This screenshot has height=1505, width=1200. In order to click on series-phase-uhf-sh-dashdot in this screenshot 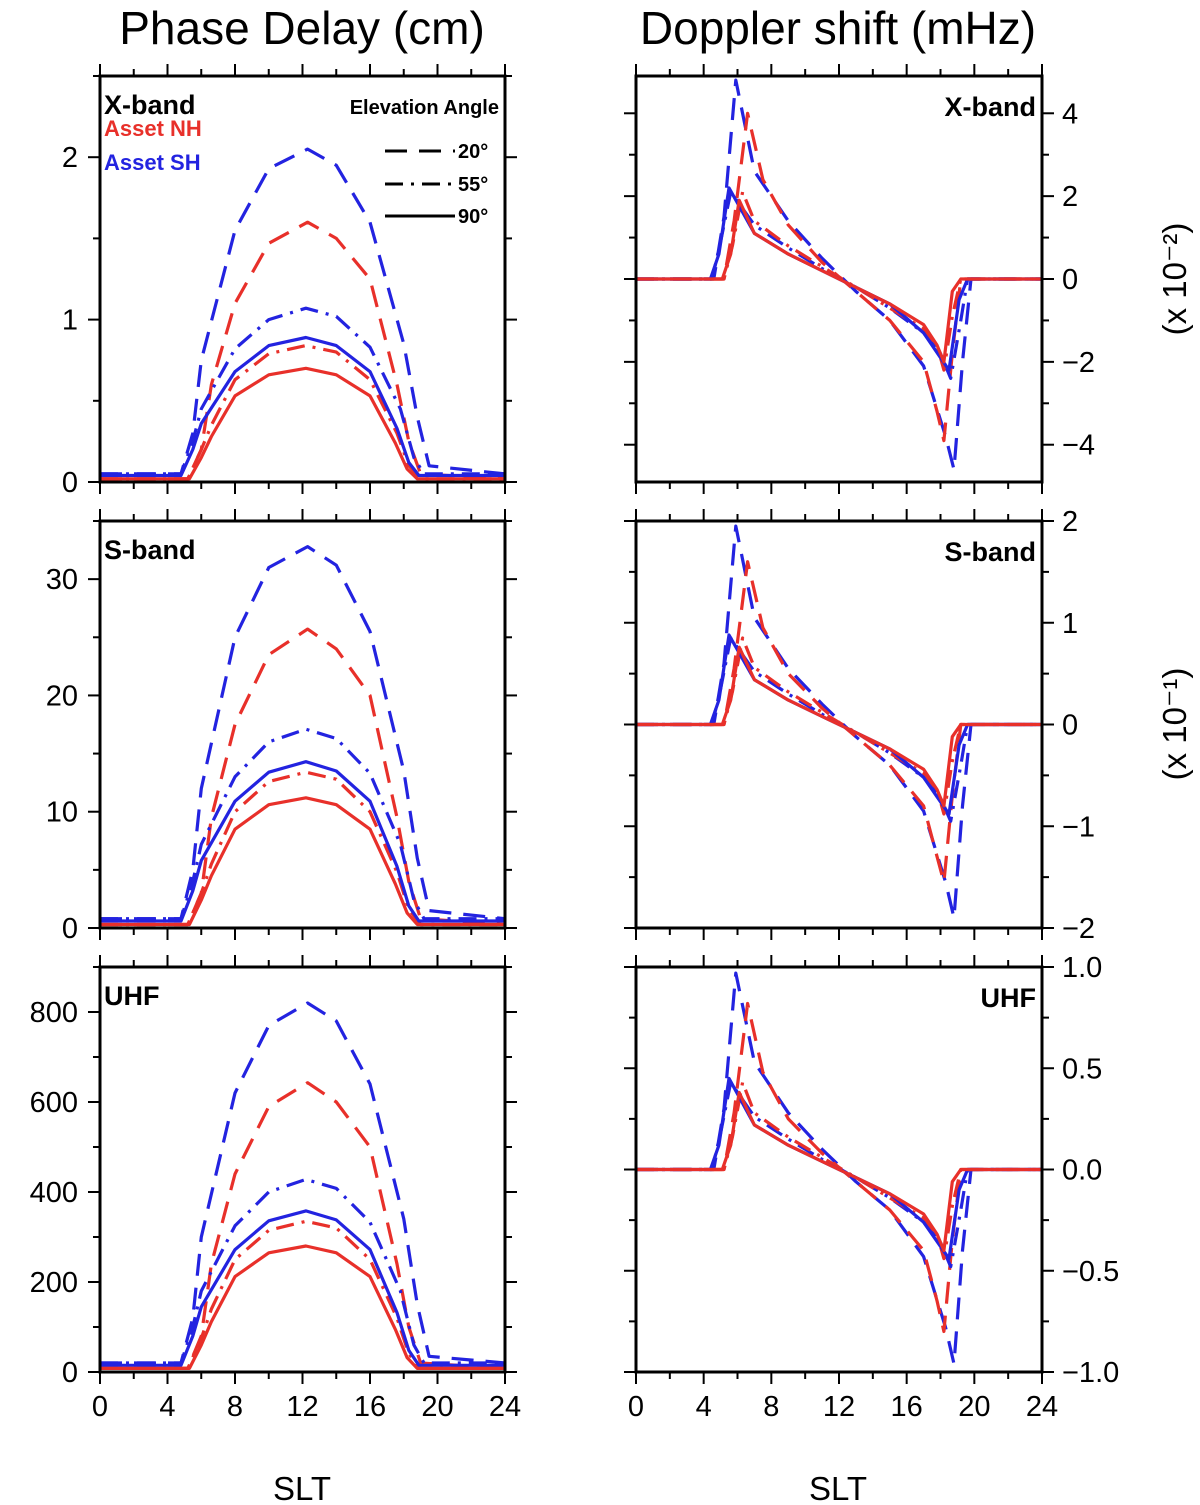, I will do `click(302, 1271)`.